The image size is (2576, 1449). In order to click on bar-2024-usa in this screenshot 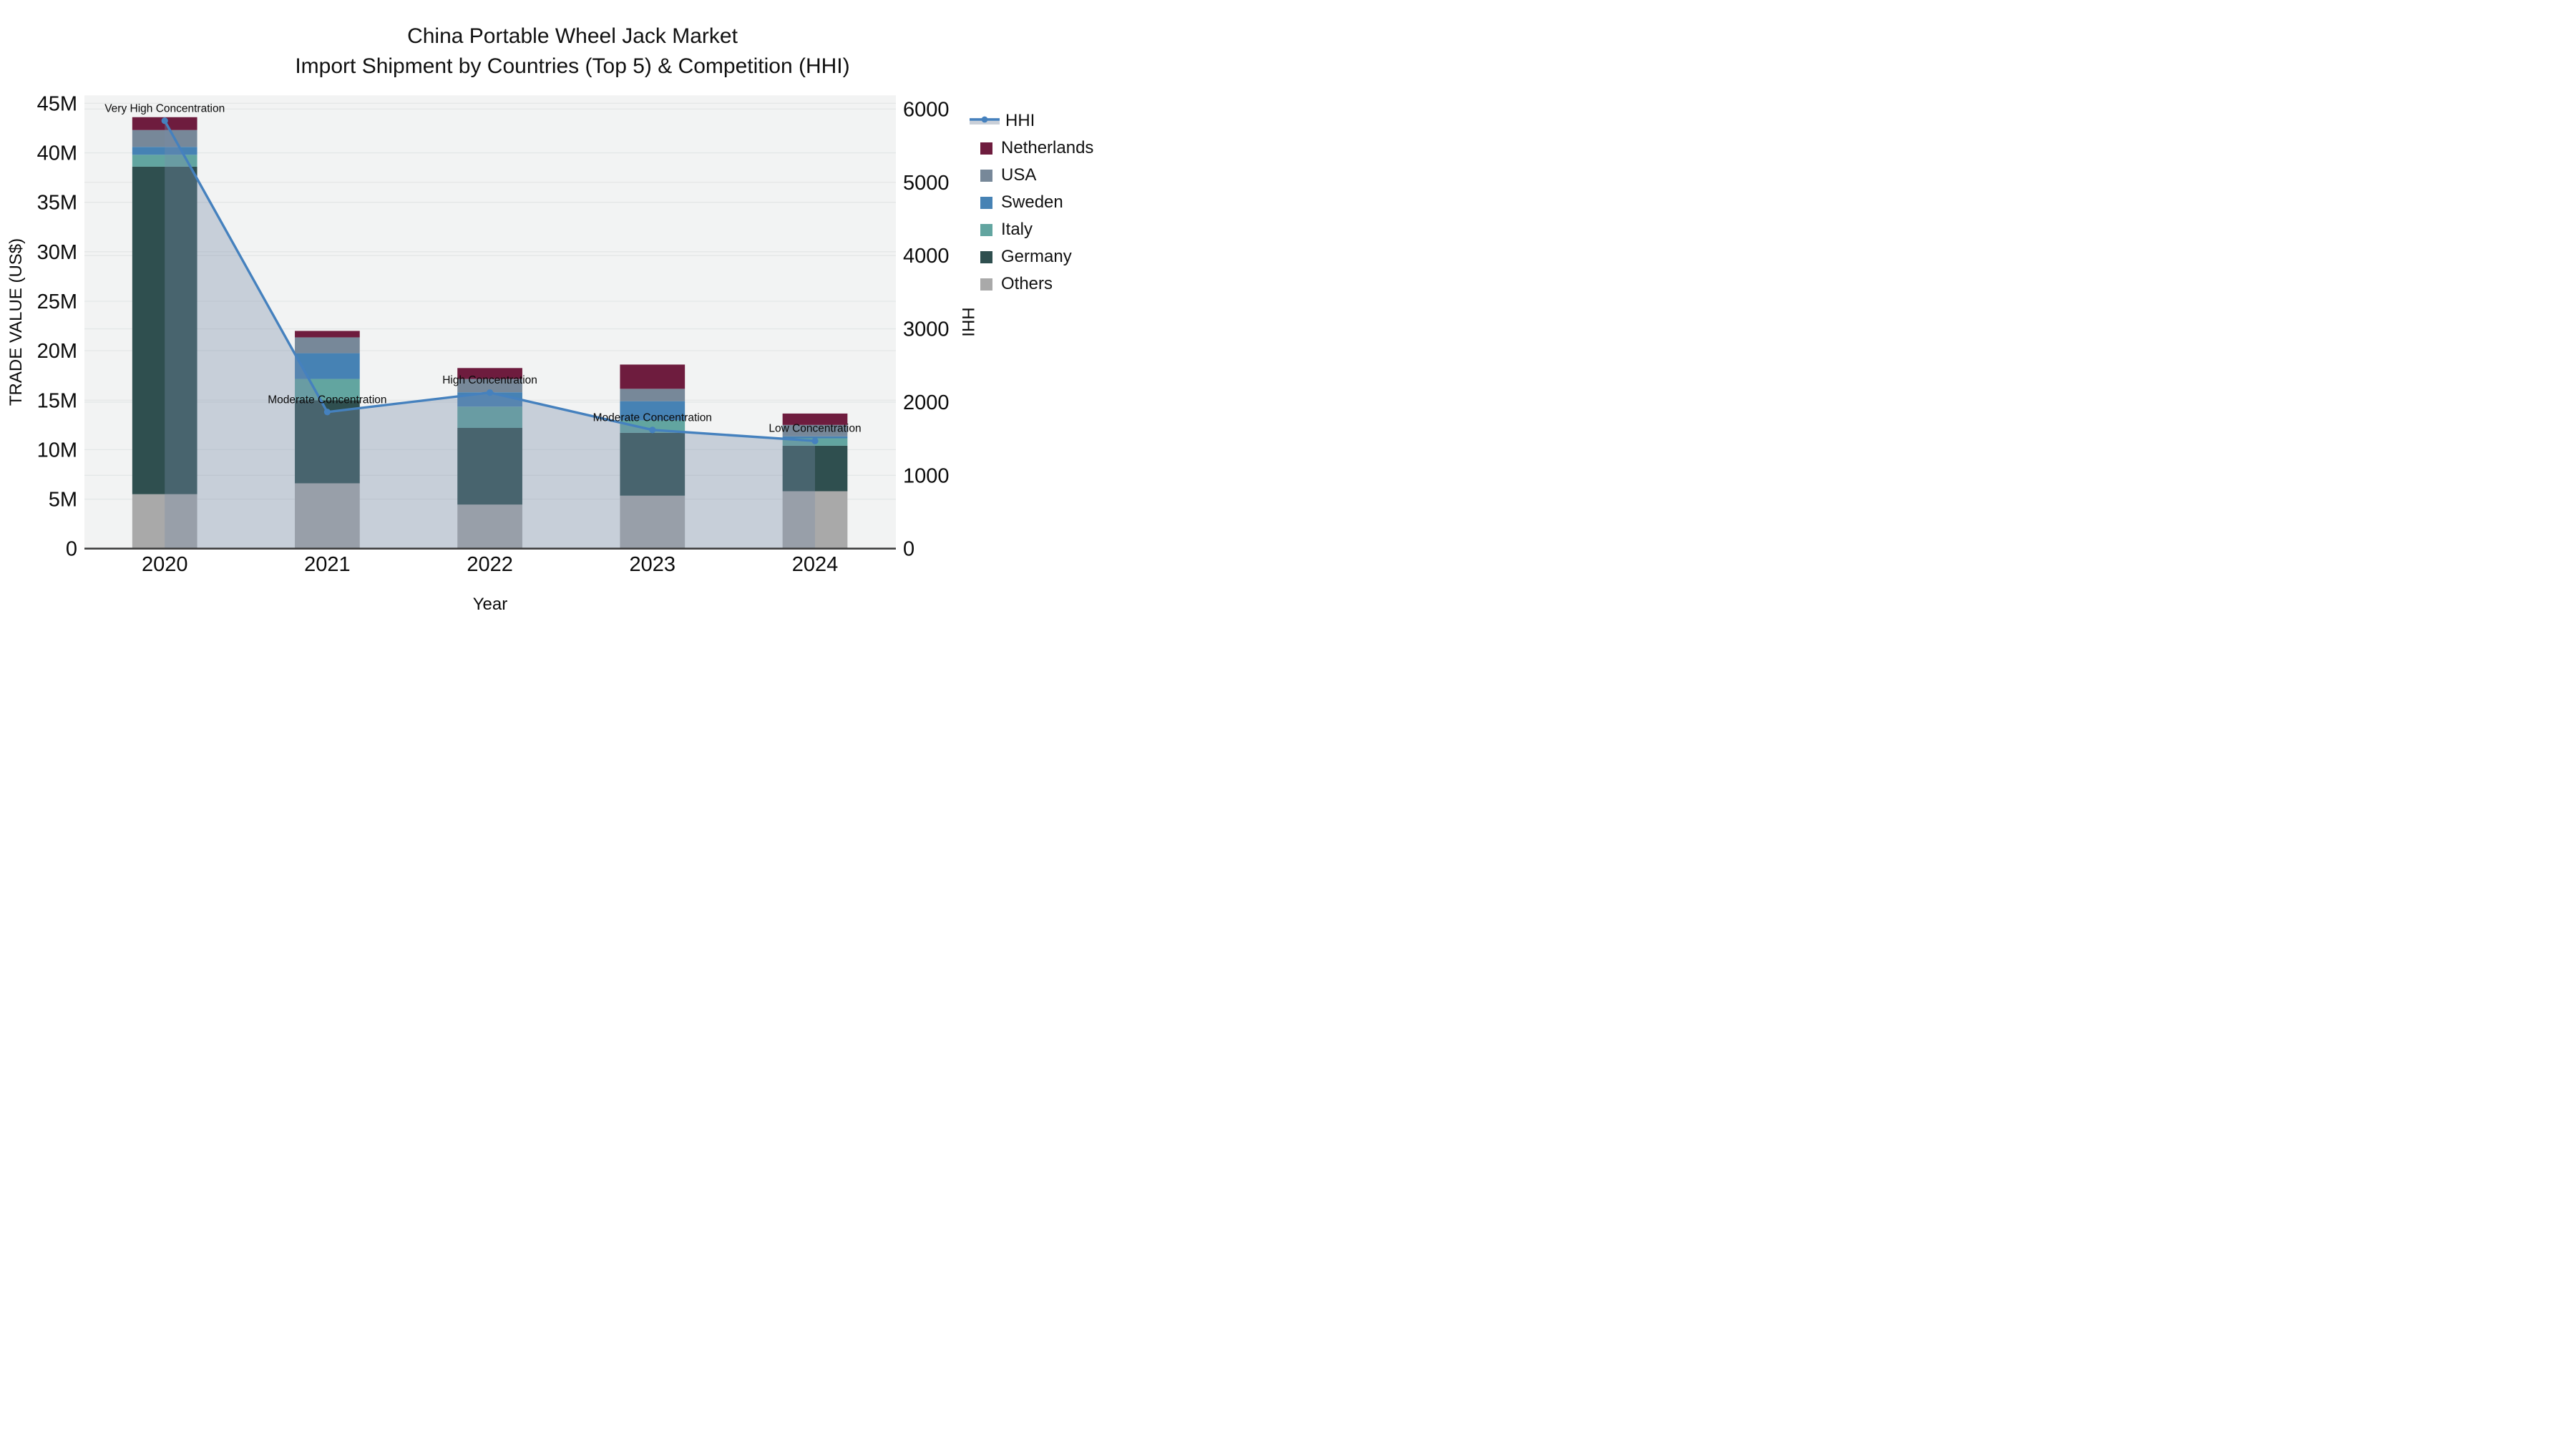, I will do `click(815, 430)`.